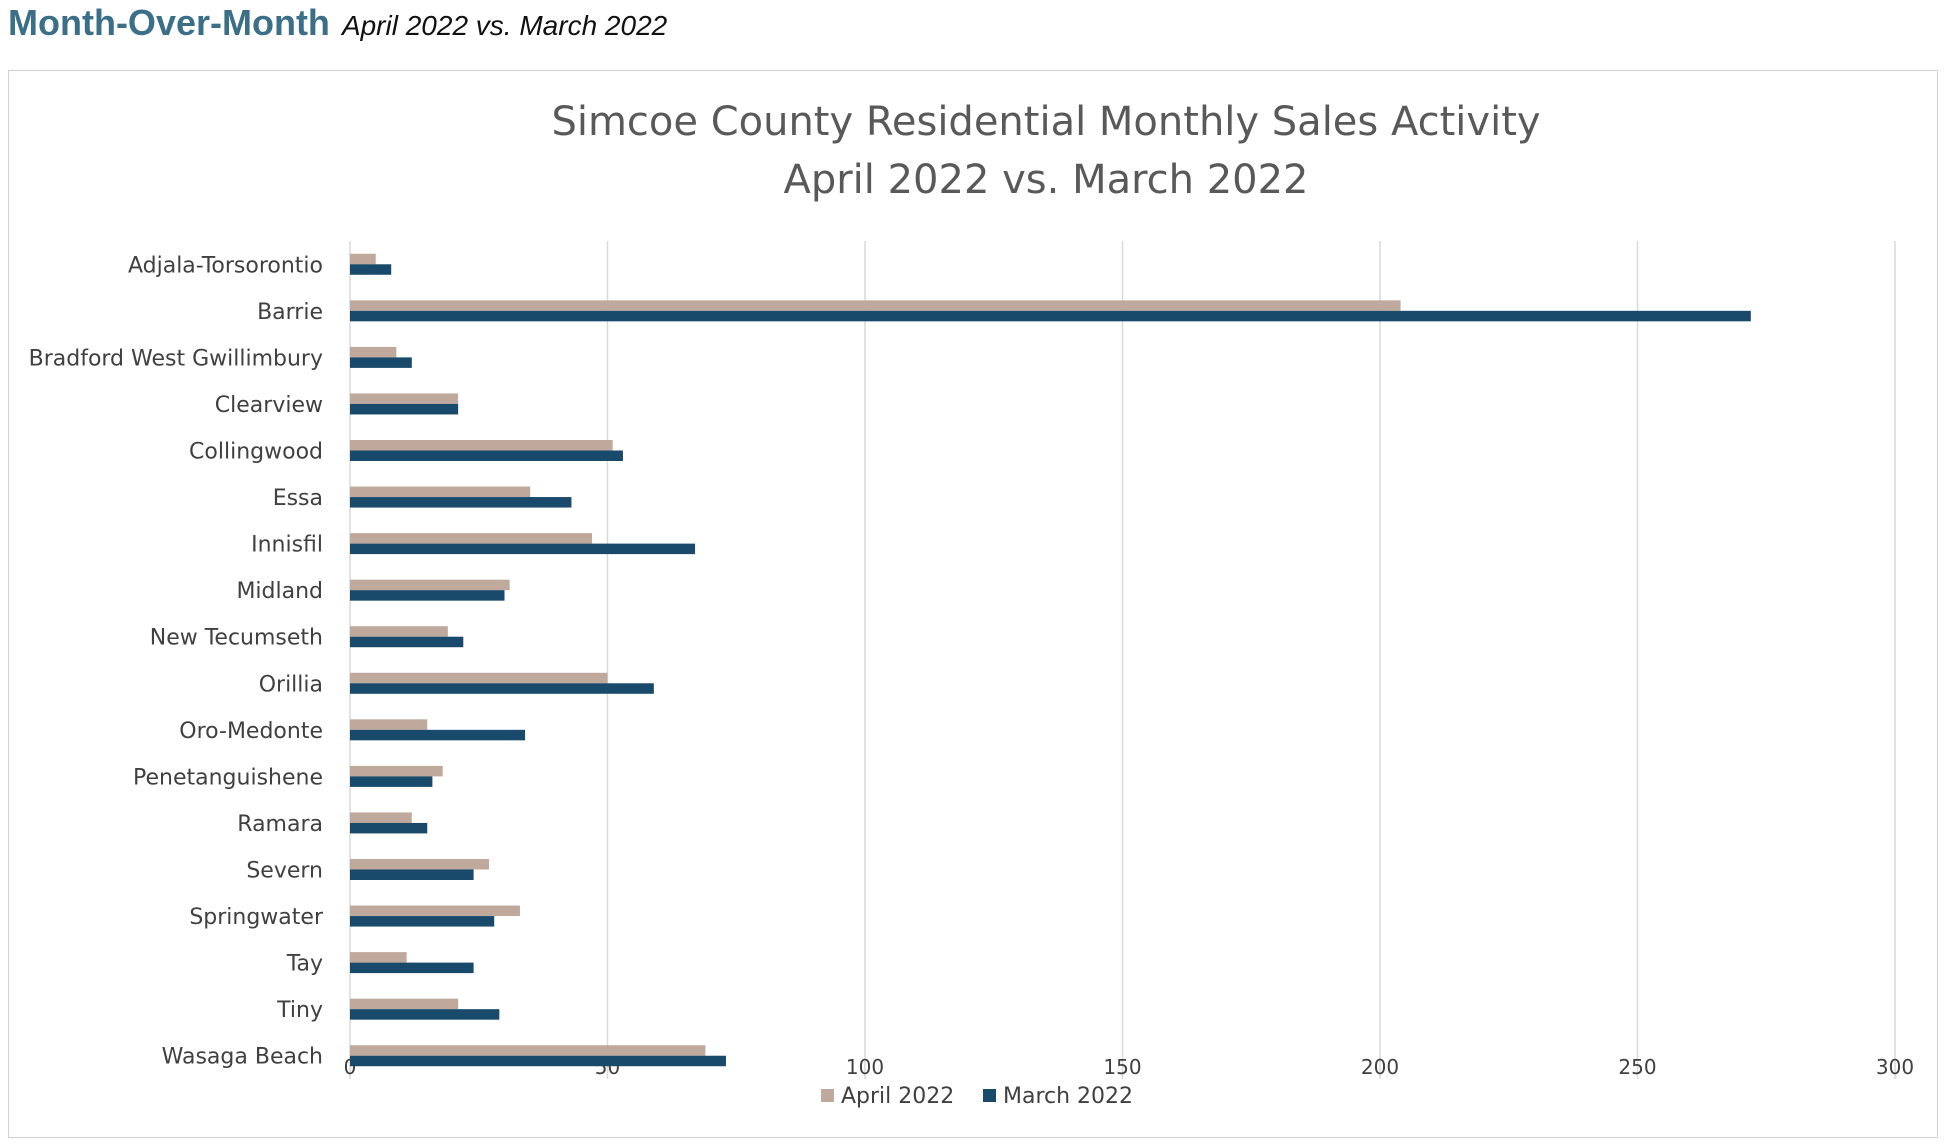 Image resolution: width=1946 pixels, height=1144 pixels. Describe the element at coordinates (1068, 1096) in the screenshot. I see `legend-label: March 2022` at that location.